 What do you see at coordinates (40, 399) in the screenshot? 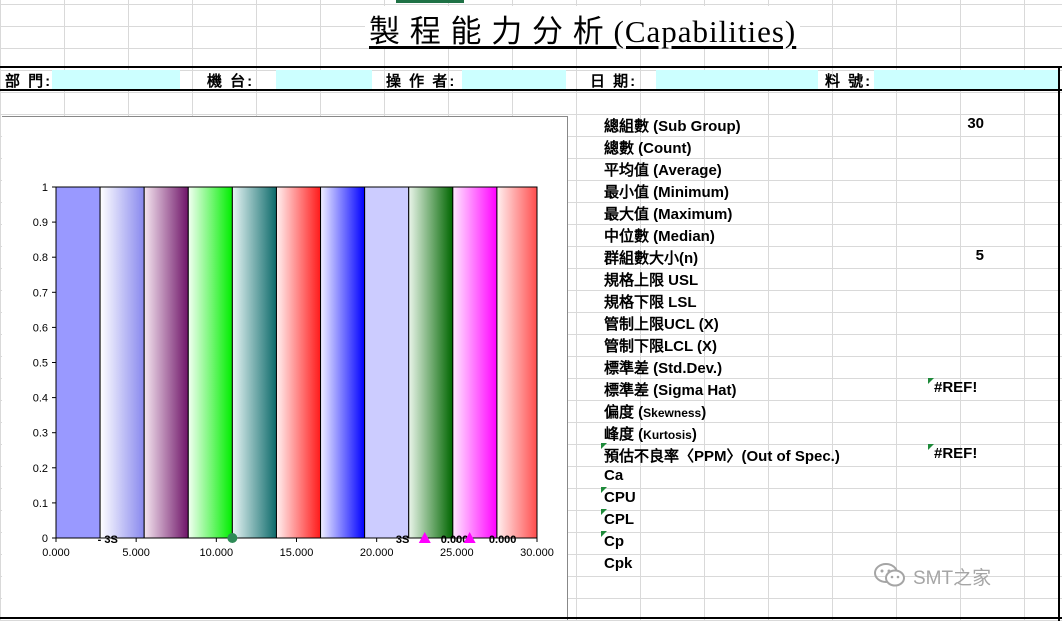
I see `y-tick-label: 0.4` at bounding box center [40, 399].